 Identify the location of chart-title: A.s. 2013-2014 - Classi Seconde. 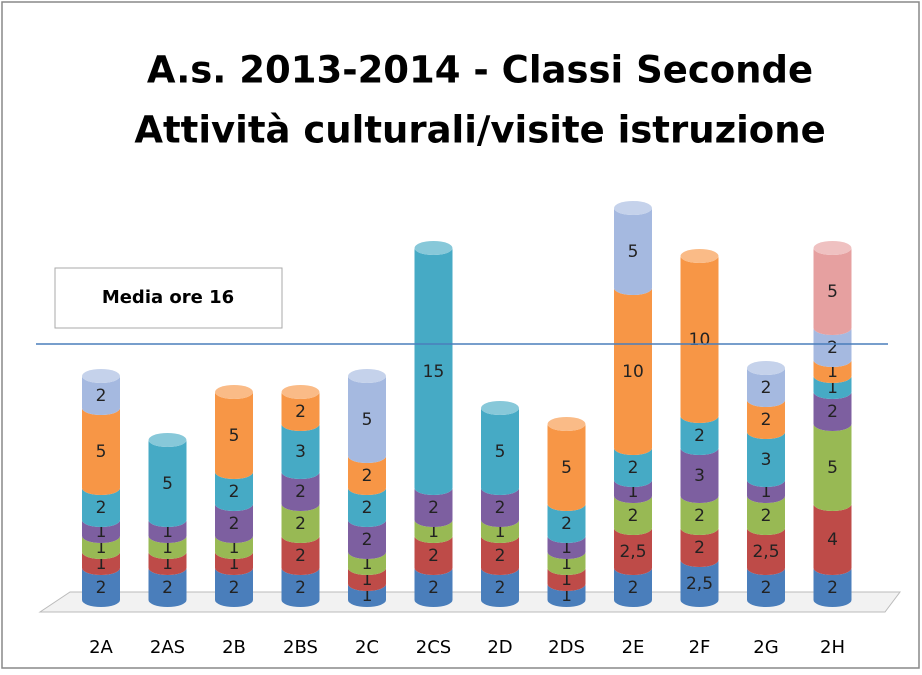
(480, 70).